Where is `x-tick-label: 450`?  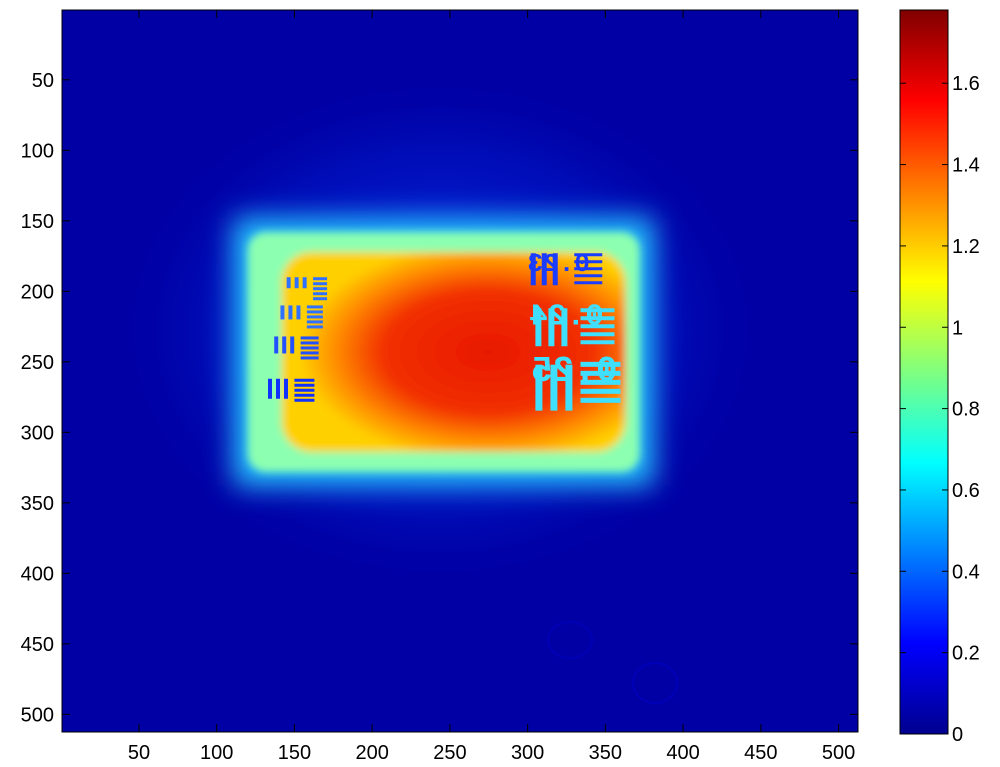 x-tick-label: 450 is located at coordinates (760, 753).